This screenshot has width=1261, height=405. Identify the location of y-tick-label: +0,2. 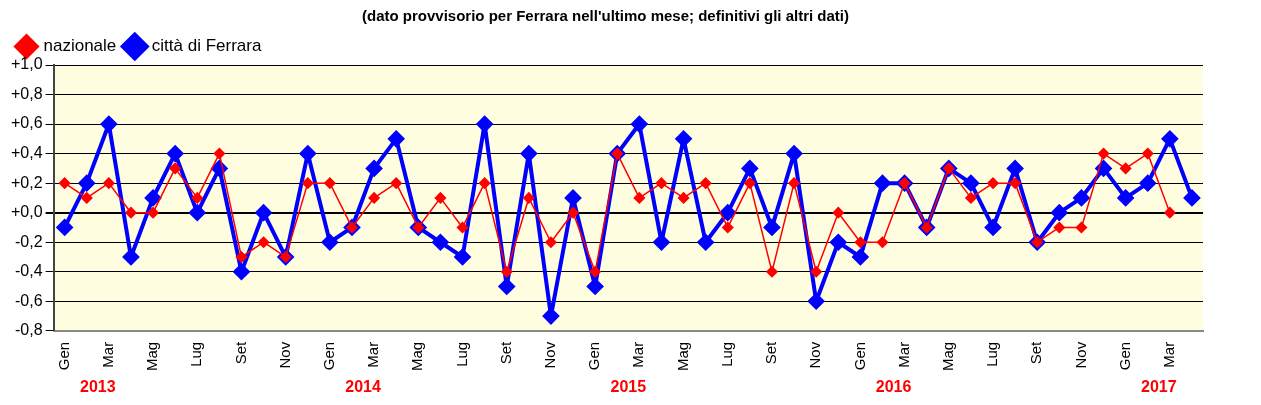
(26, 182).